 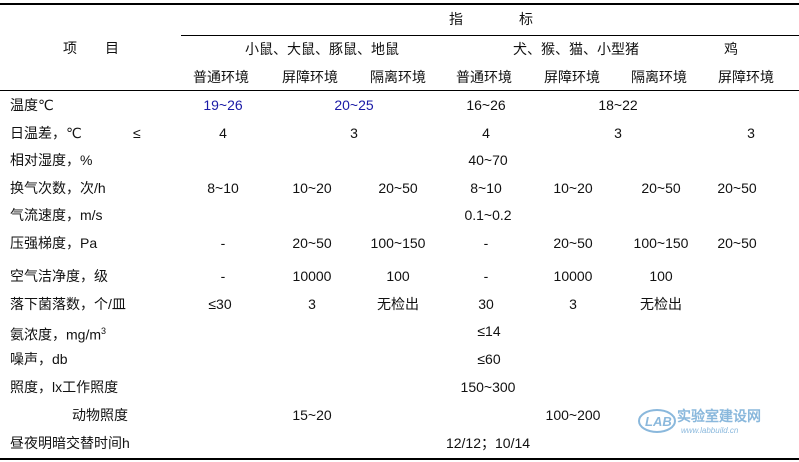 What do you see at coordinates (489, 359) in the screenshot?
I see `table-cell: ≤60` at bounding box center [489, 359].